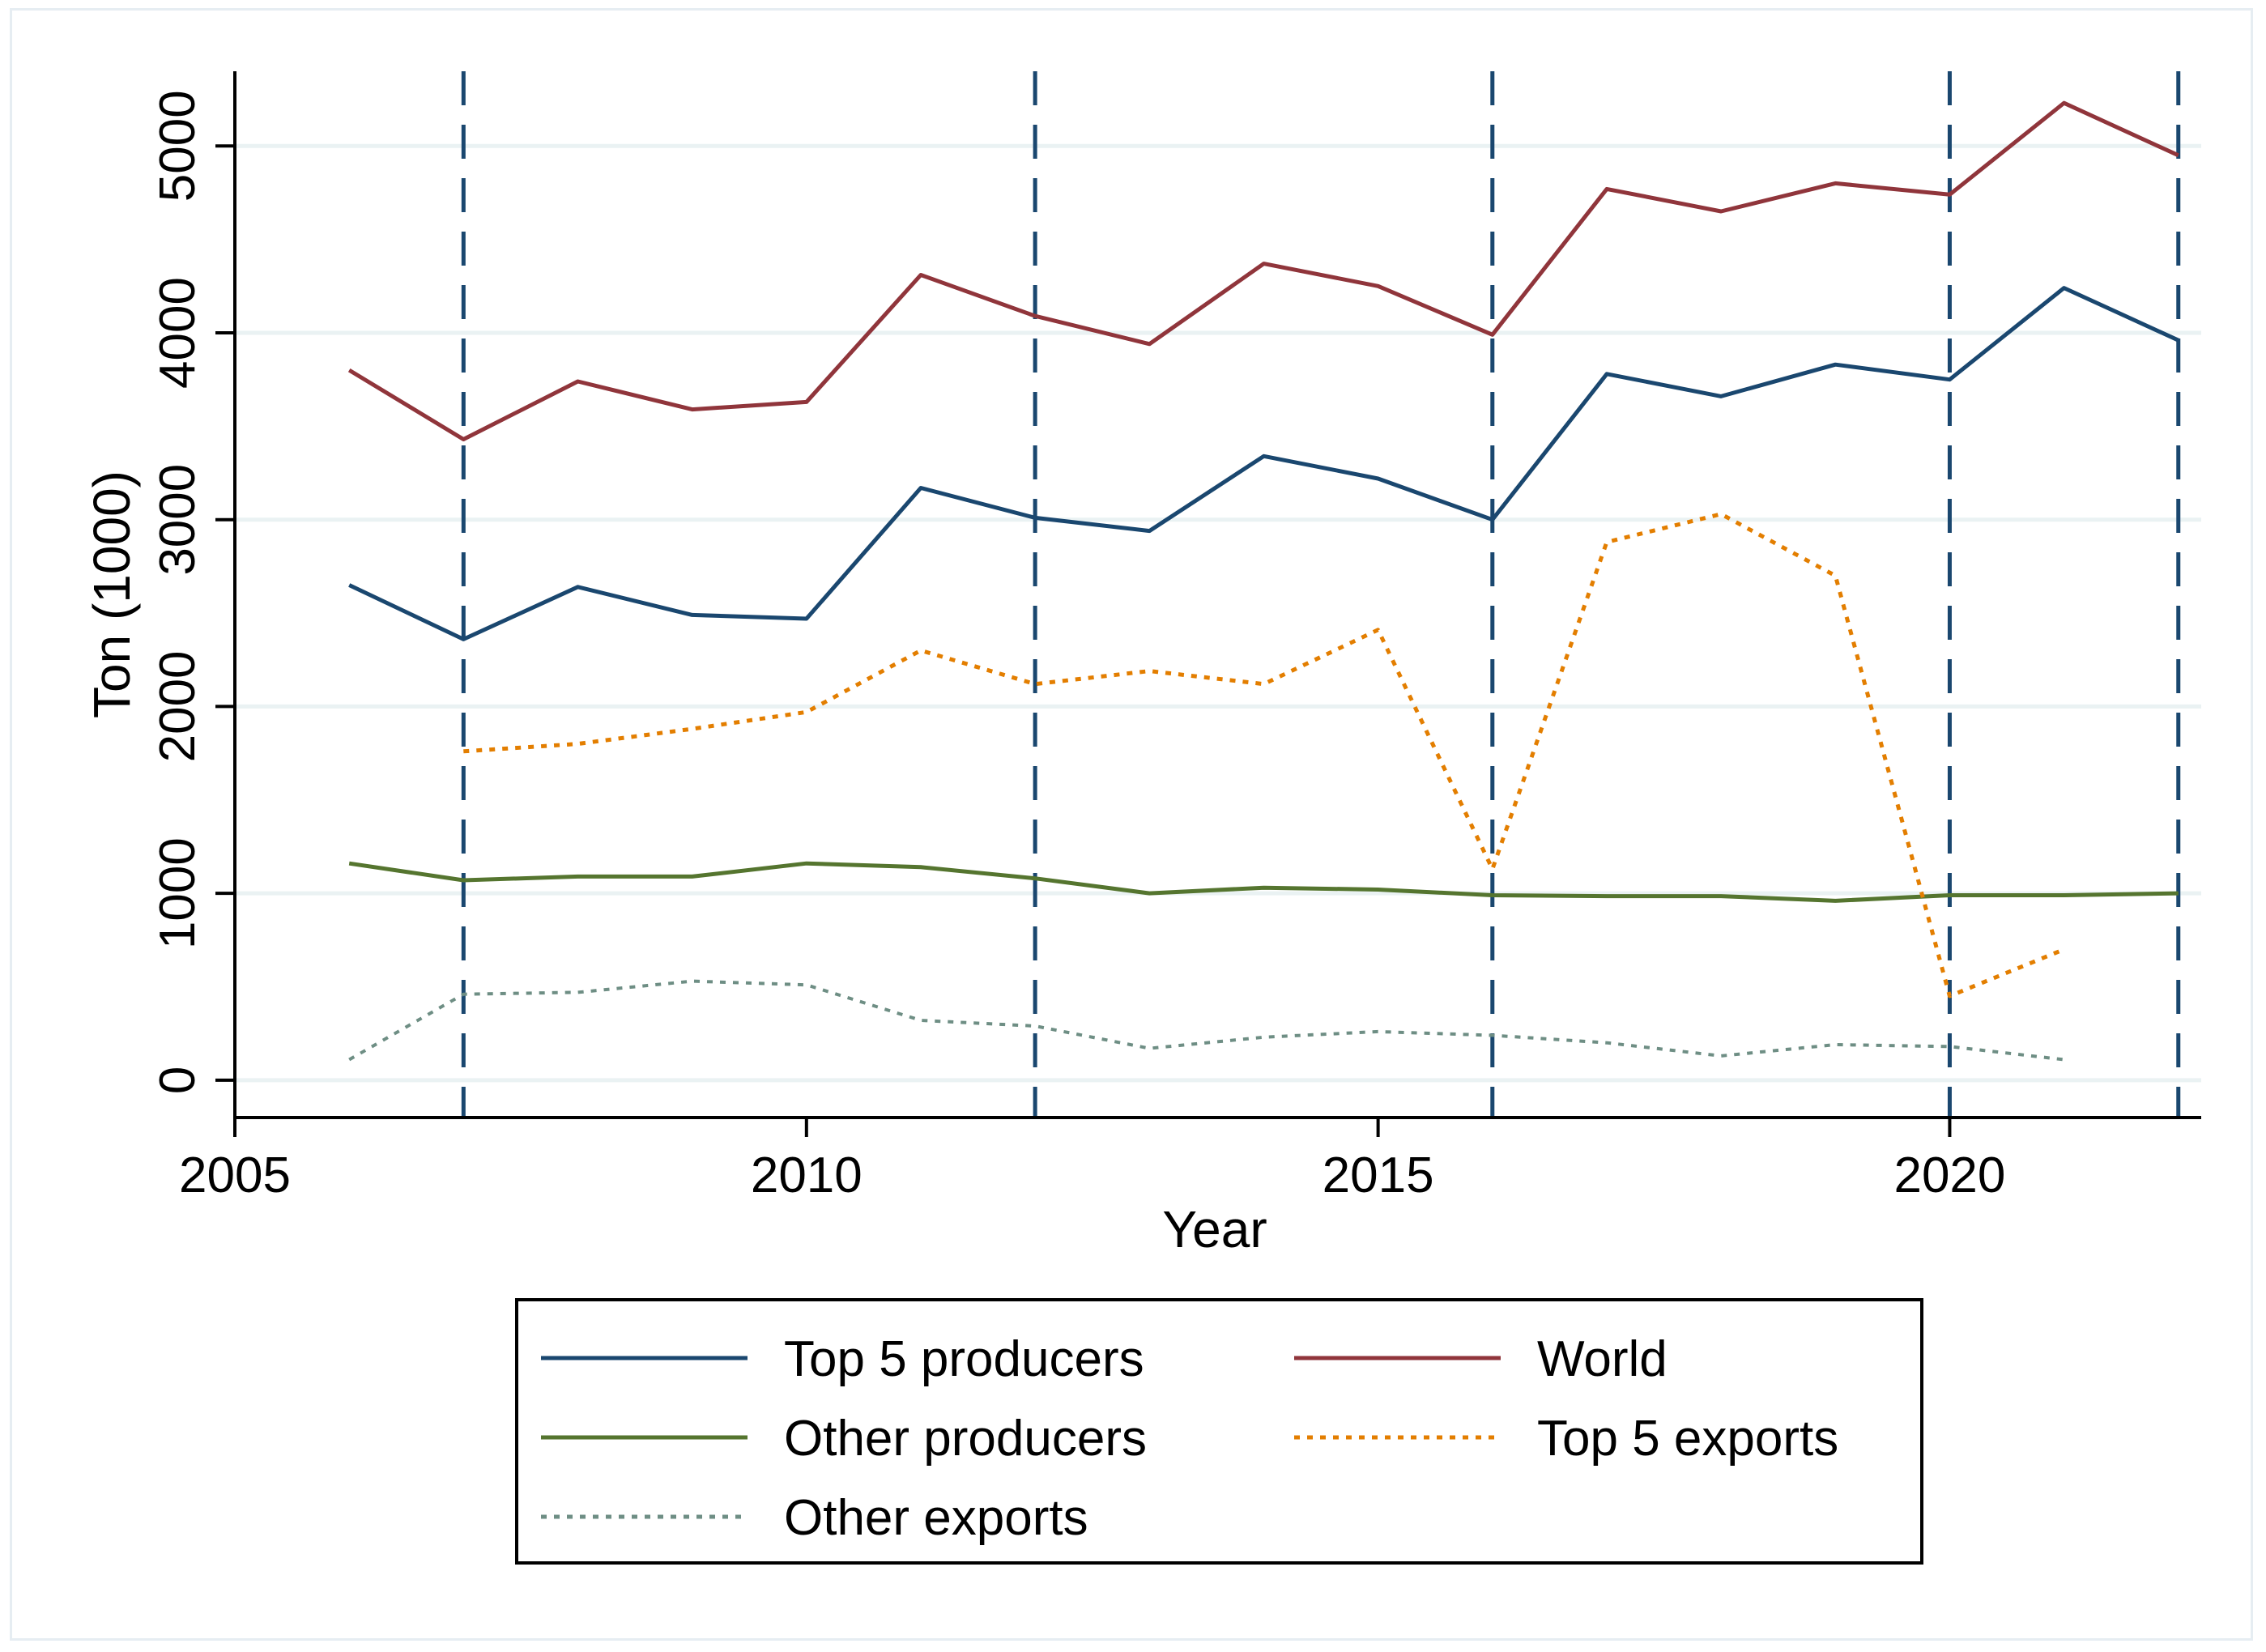  What do you see at coordinates (1602, 1359) in the screenshot?
I see `legend-label-world: World` at bounding box center [1602, 1359].